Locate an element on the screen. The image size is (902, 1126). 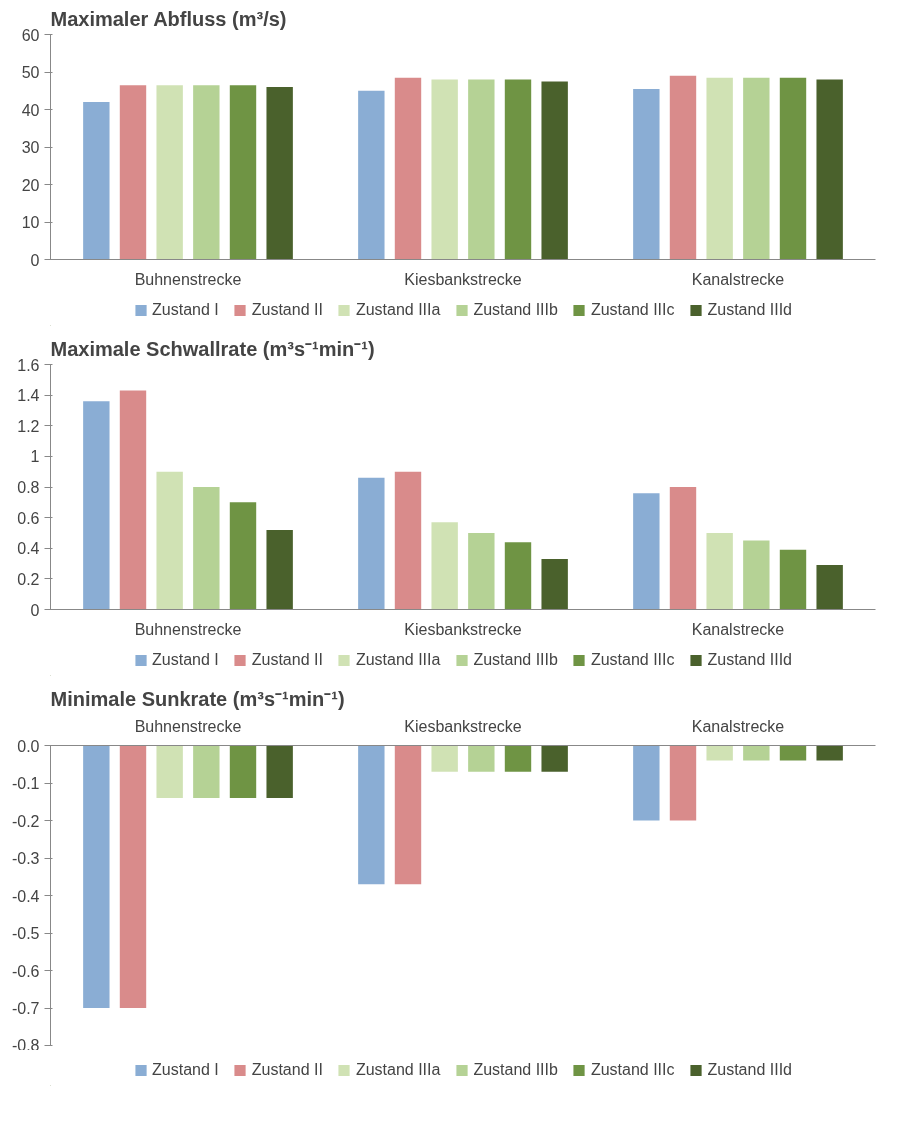
y-tick-label: 1.2 is located at coordinates (28, 426).